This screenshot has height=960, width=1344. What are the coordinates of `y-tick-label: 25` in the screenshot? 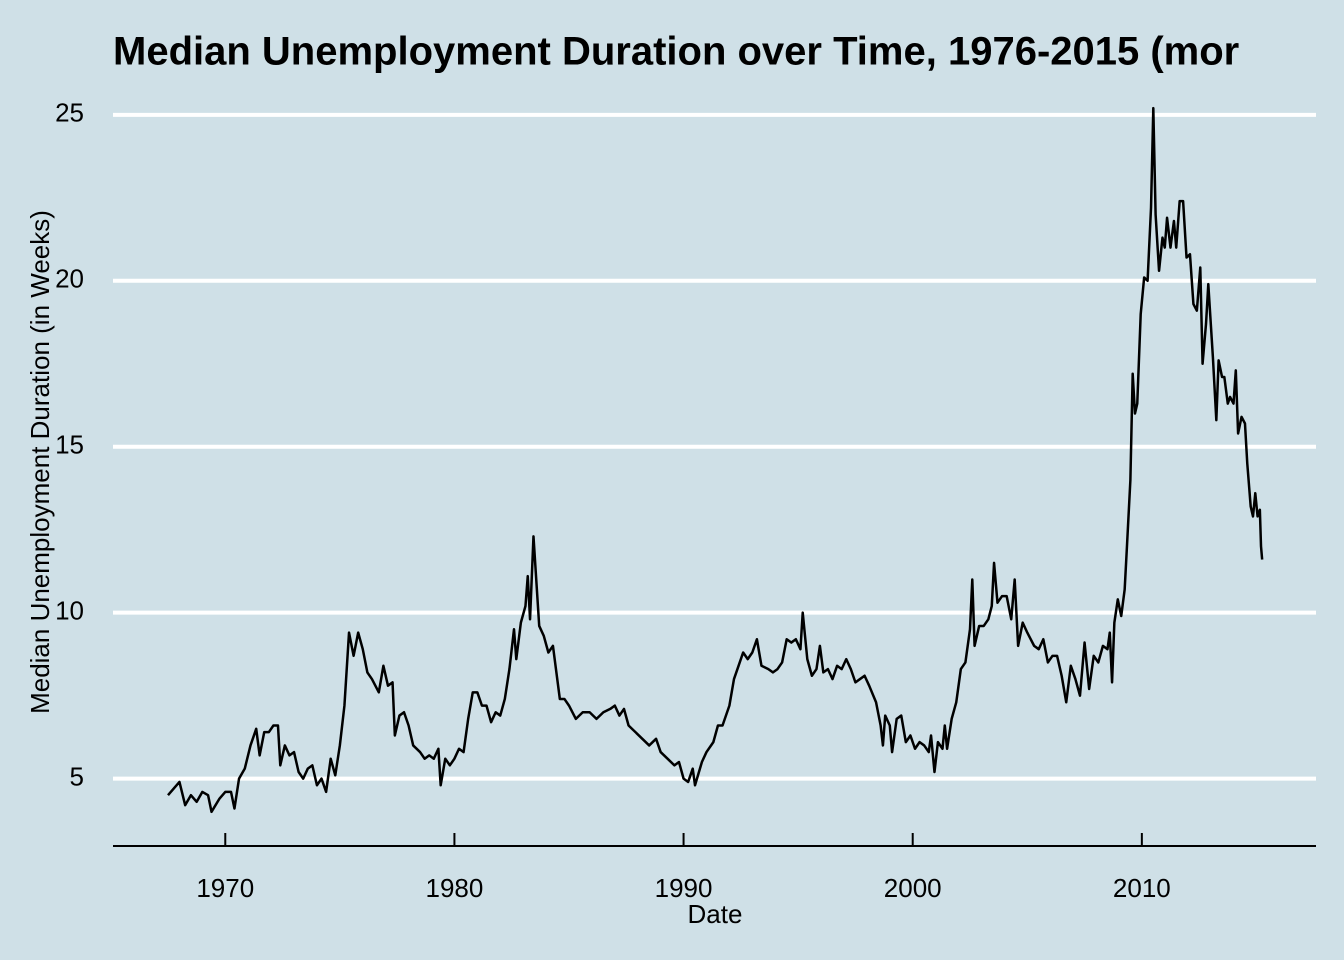 It's located at (69, 113).